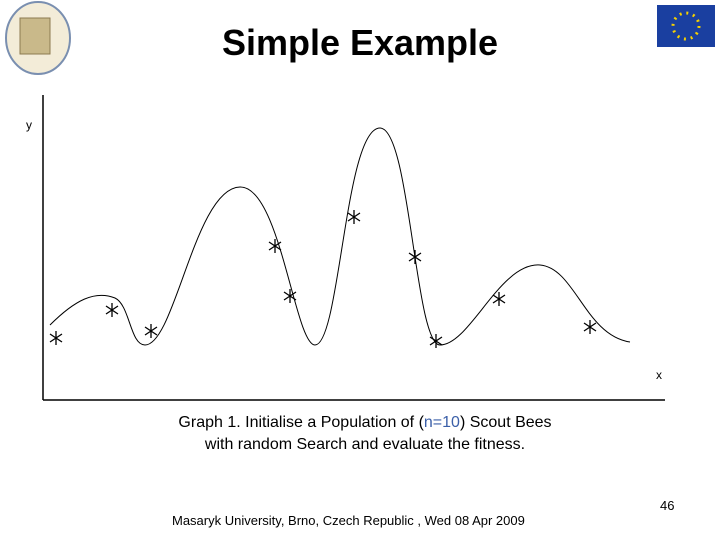  What do you see at coordinates (505, 422) in the screenshot?
I see `caption-text: ) Scout Bees` at bounding box center [505, 422].